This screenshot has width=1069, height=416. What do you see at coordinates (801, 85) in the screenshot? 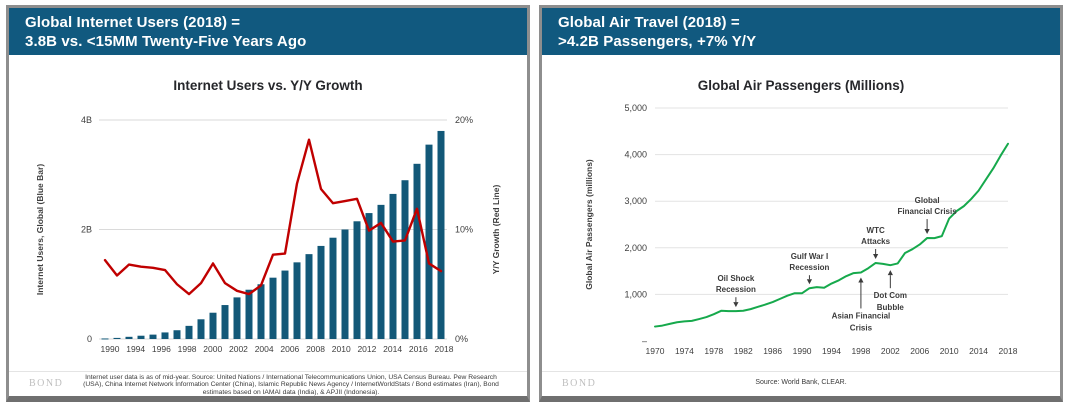
I see `chart-title-air-passengers: Global Air Passengers (Millions)` at bounding box center [801, 85].